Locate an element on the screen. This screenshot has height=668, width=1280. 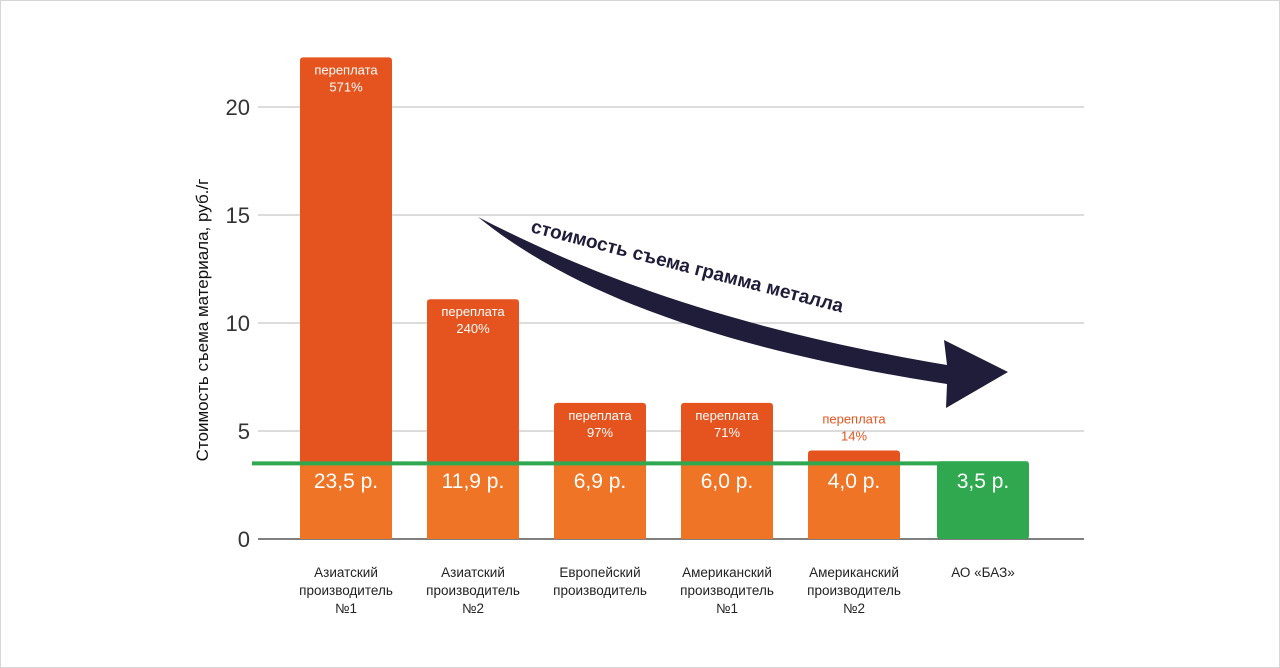
bar-value-label: 4,0 р. is located at coordinates (854, 481).